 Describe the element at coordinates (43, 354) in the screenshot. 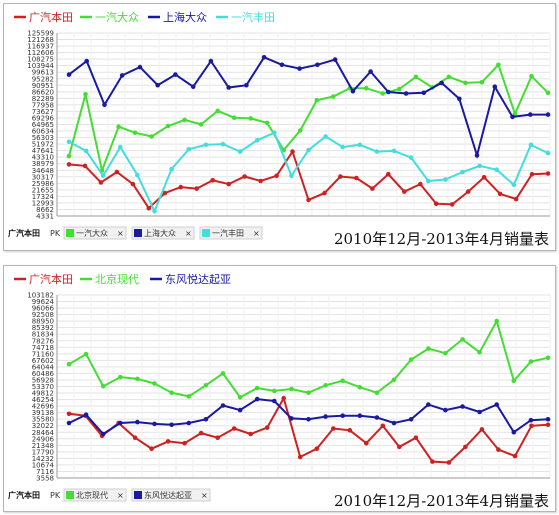

I see `y-tick-label: 71160` at that location.